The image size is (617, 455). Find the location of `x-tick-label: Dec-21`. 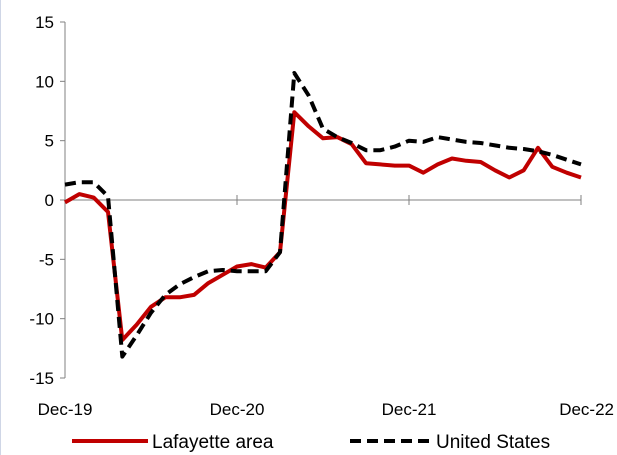

x-tick-label: Dec-21 is located at coordinates (409, 409).